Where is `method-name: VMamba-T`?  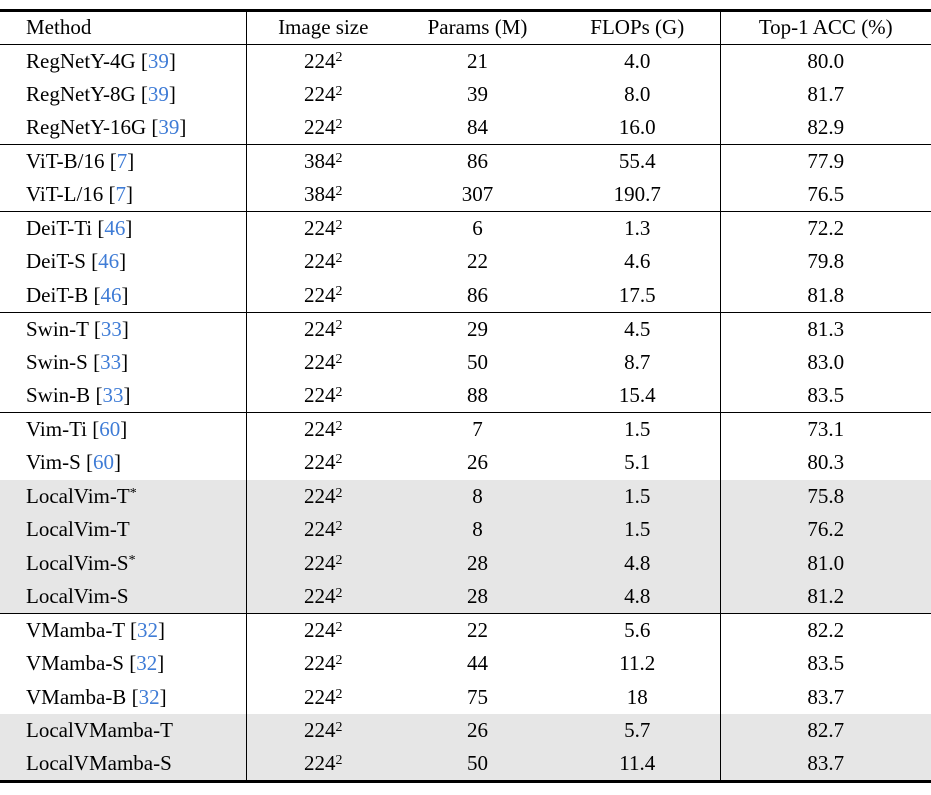 method-name: VMamba-T is located at coordinates (75, 630).